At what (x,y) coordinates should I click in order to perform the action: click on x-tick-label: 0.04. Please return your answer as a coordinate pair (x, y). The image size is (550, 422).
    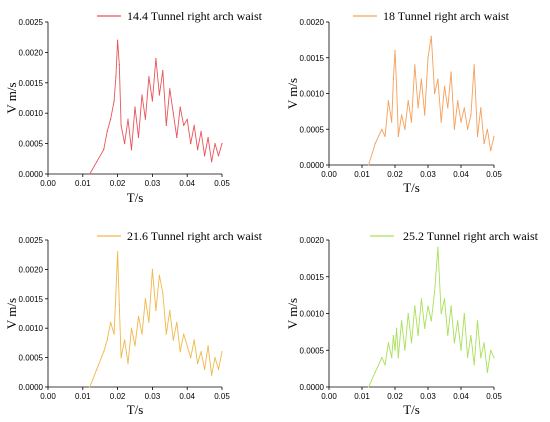
    Looking at the image, I should click on (187, 396).